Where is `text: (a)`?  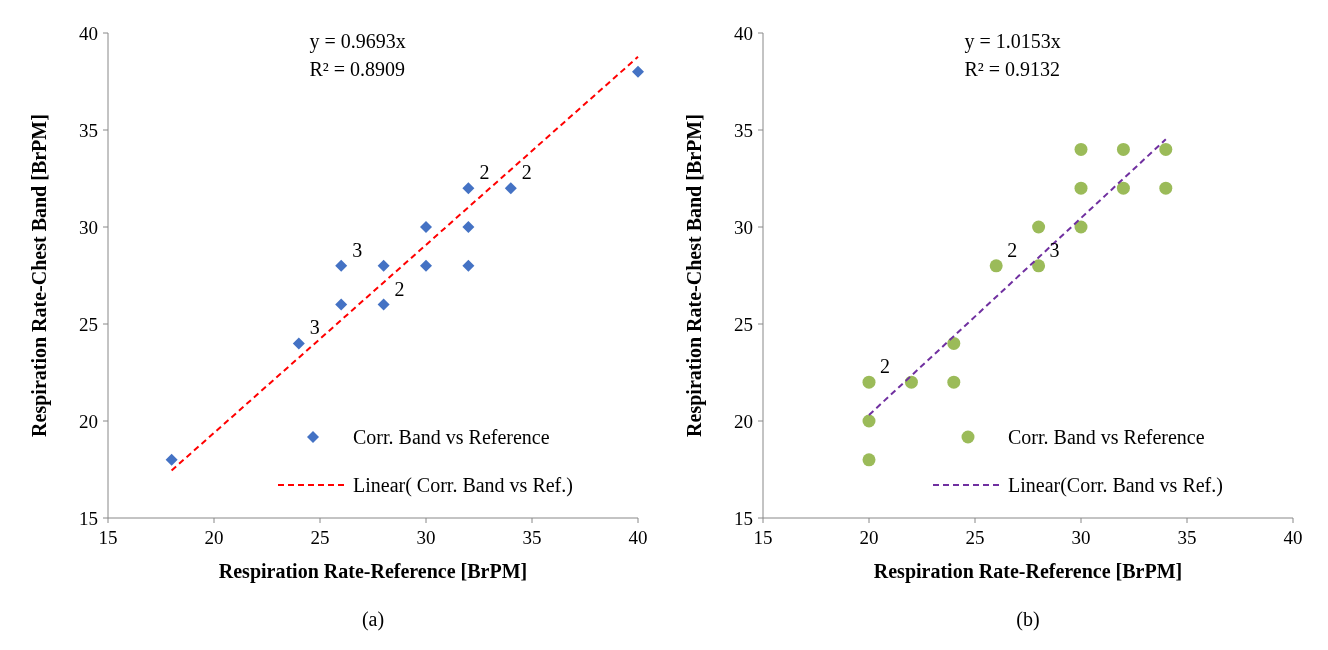
text: (a) is located at coordinates (373, 619).